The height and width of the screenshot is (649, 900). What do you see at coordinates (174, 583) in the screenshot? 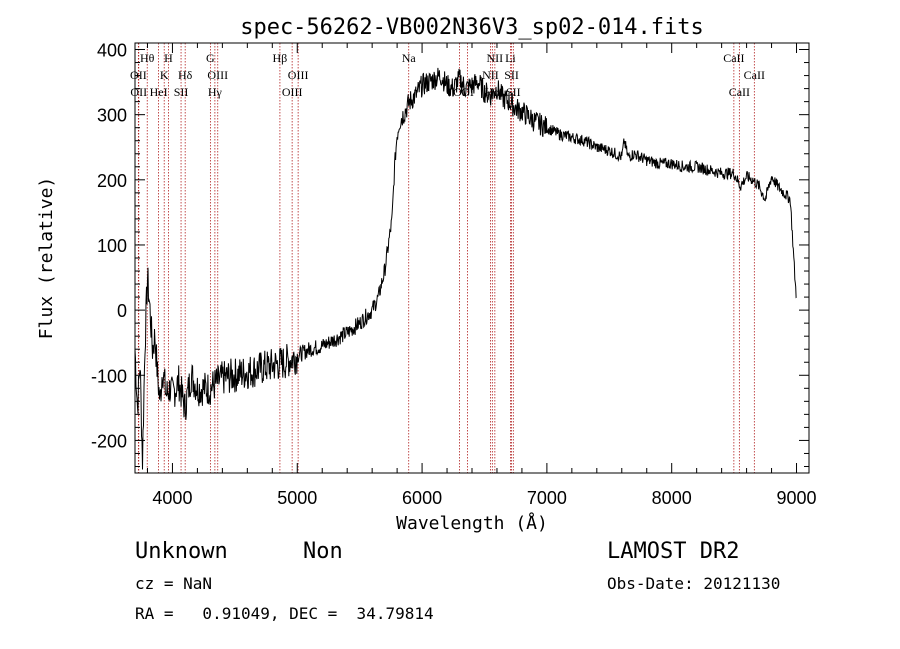
I see `redshift-text: cz = NaN` at bounding box center [174, 583].